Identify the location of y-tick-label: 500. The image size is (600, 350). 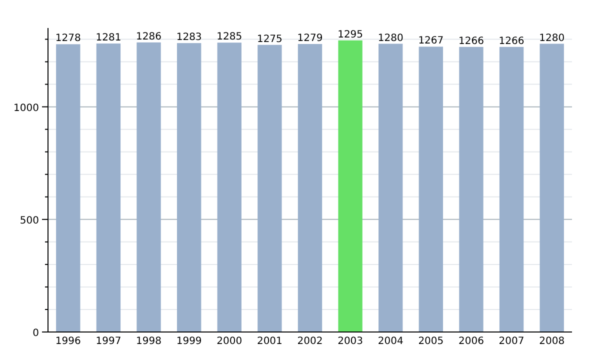
(29, 220).